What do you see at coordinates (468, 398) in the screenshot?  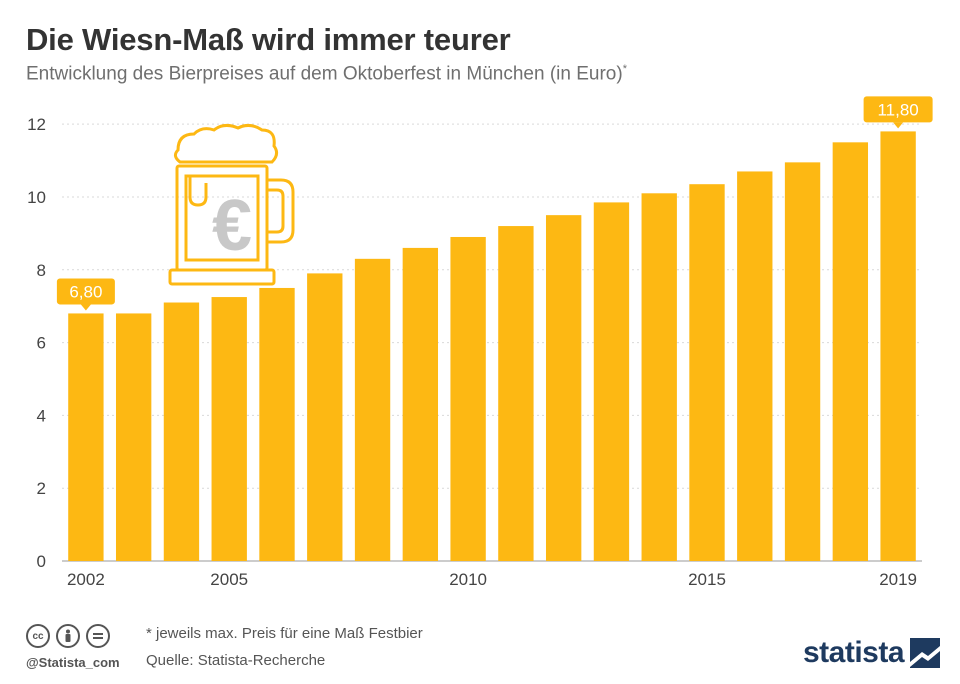 I see `bar-2010` at bounding box center [468, 398].